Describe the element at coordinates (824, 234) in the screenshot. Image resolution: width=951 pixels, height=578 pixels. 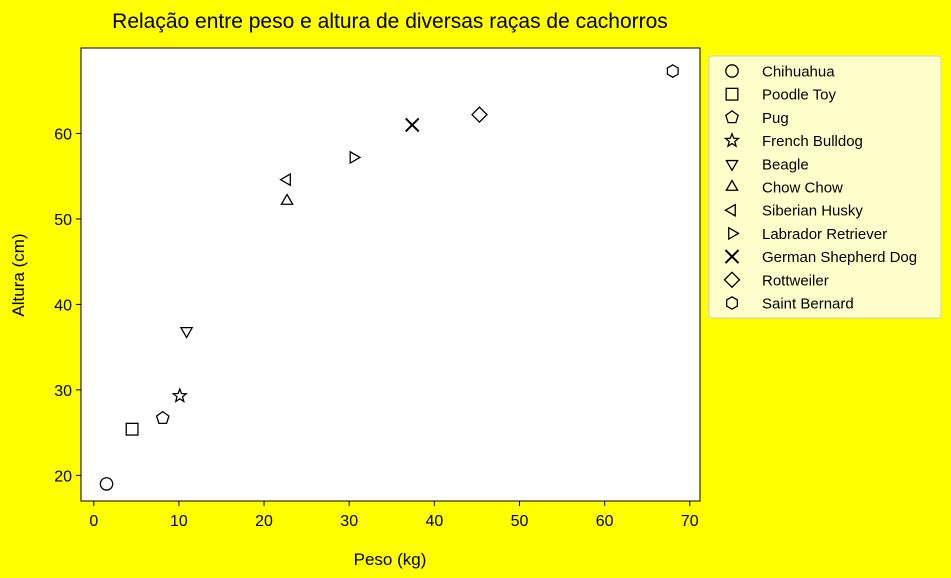
I see `legend-label: Labrador Retriever` at that location.